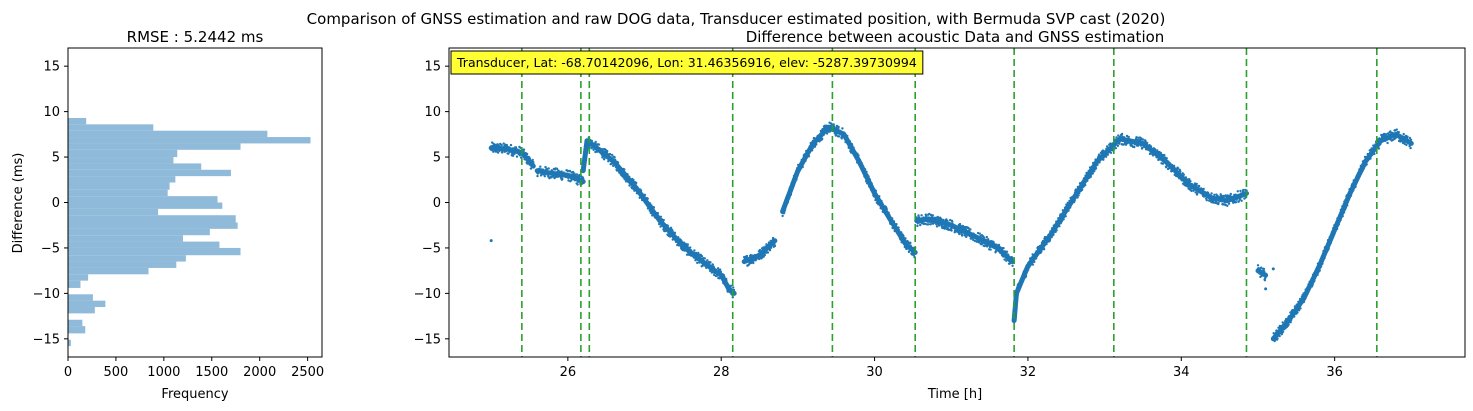  What do you see at coordinates (427, 339) in the screenshot?
I see `scatter-y-tick-label: −15` at bounding box center [427, 339].